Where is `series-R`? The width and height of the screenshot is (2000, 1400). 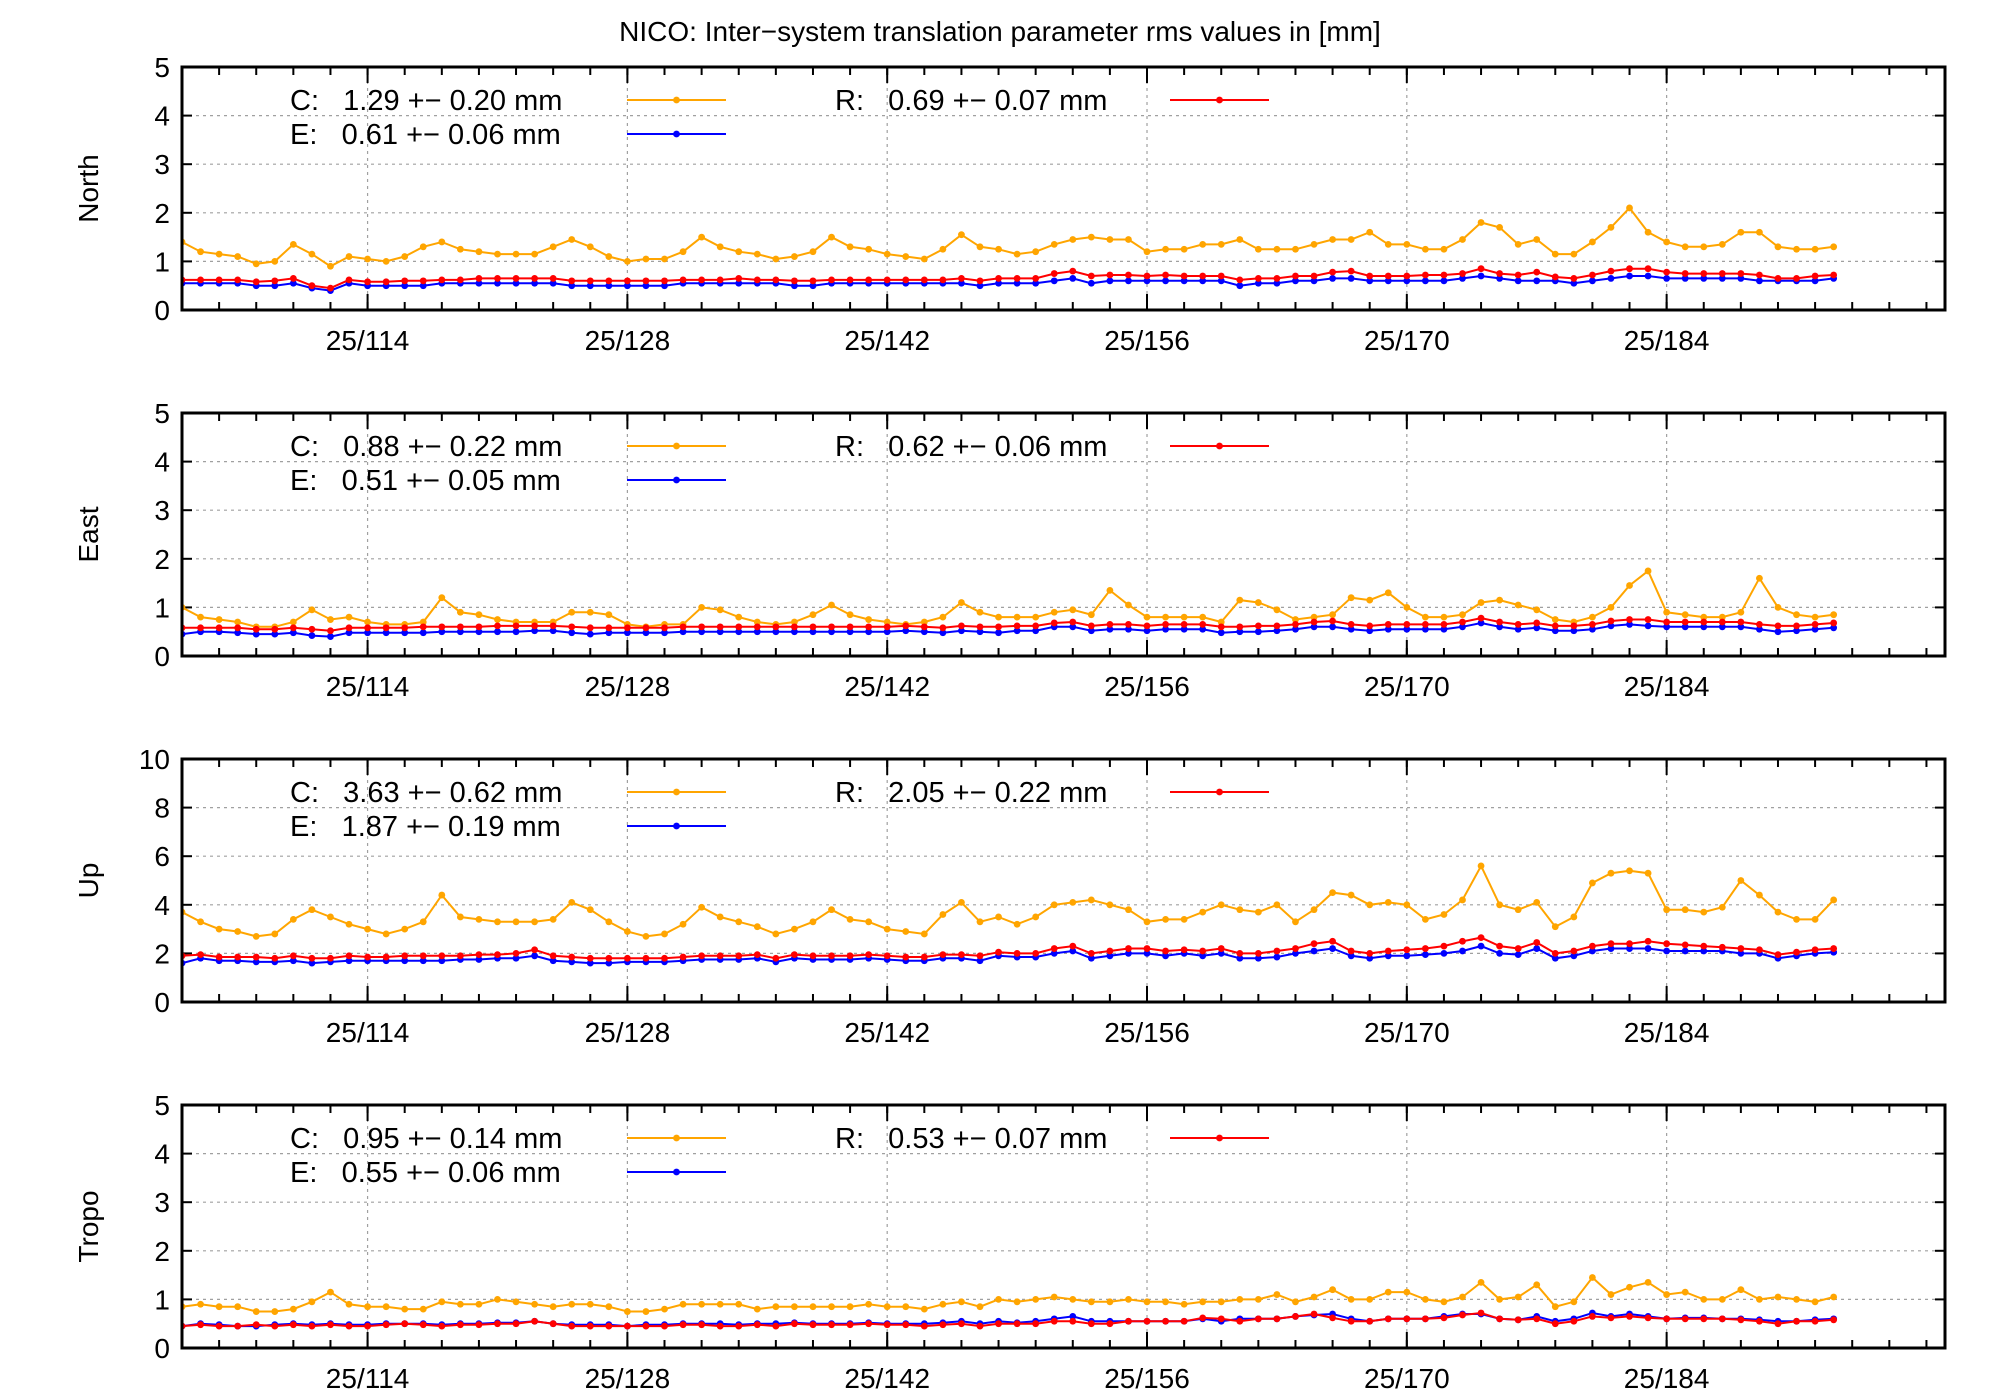 series-R is located at coordinates (1010, 1319).